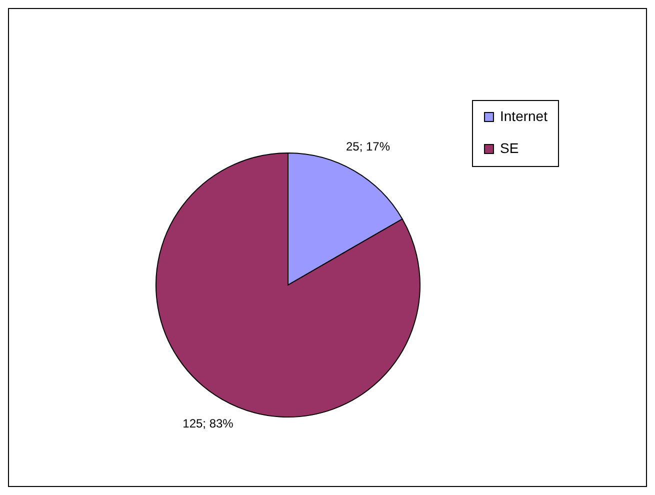 Image resolution: width=655 pixels, height=495 pixels. I want to click on legend-label: Internet, so click(524, 116).